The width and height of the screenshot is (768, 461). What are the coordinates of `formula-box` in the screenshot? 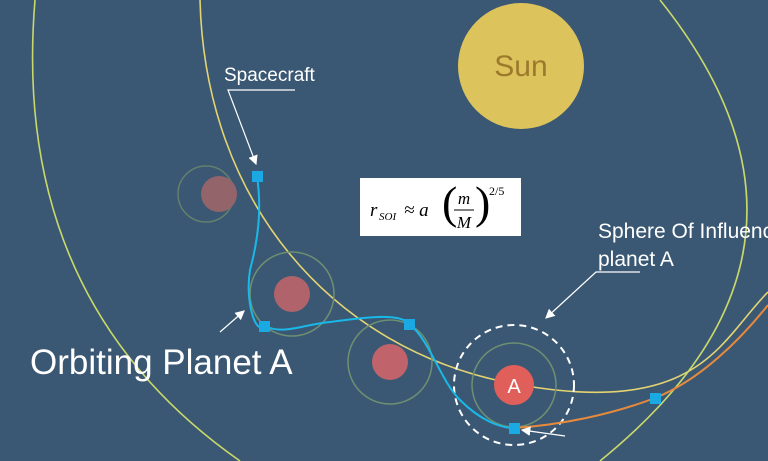 It's located at (440, 207).